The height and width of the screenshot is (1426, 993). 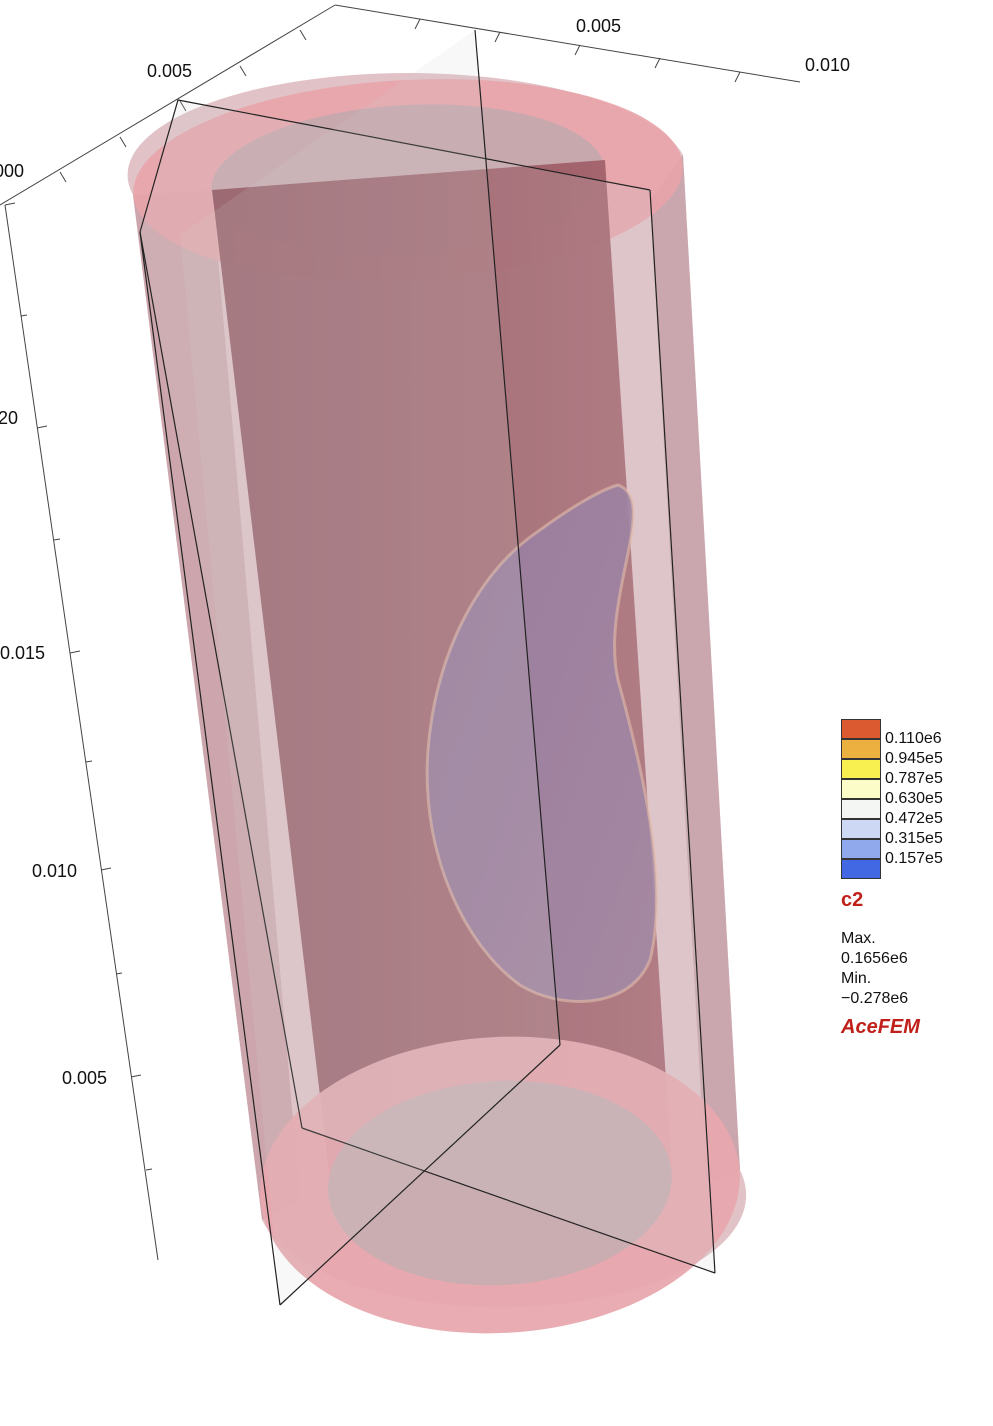 I want to click on legend-label: 0.787e5, so click(x=914, y=778).